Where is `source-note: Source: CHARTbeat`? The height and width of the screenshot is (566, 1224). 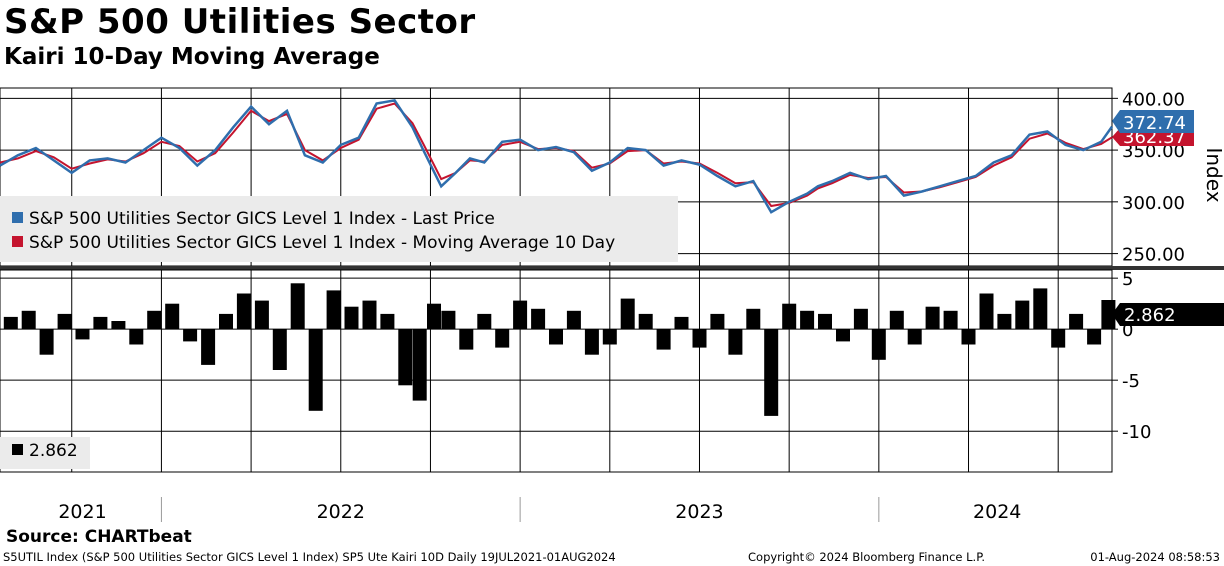 source-note: Source: CHARTbeat is located at coordinates (99, 537).